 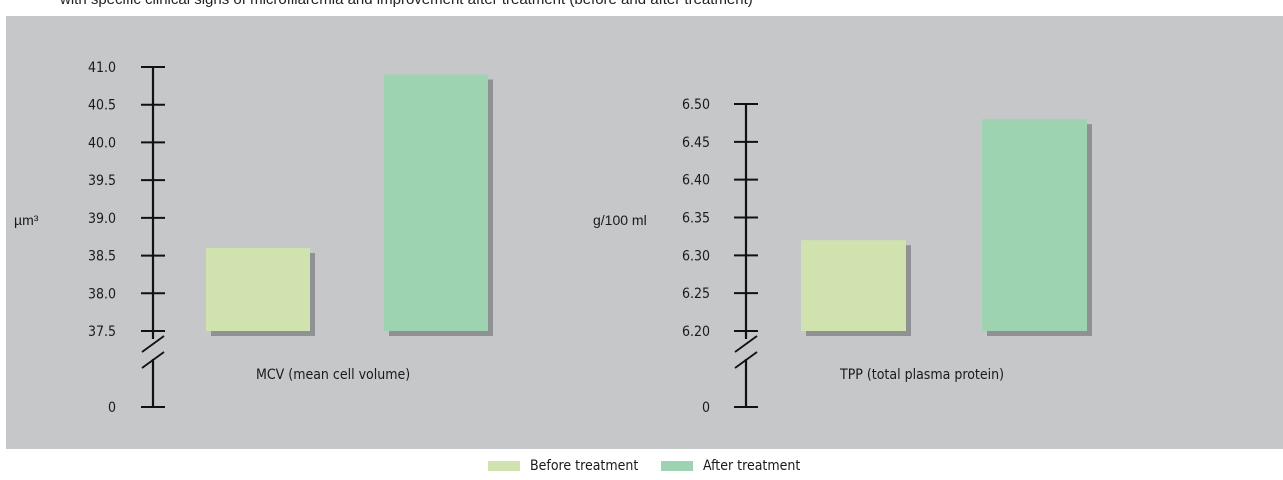 I want to click on mcv-y-tick-label: 38.5, so click(x=102, y=257).